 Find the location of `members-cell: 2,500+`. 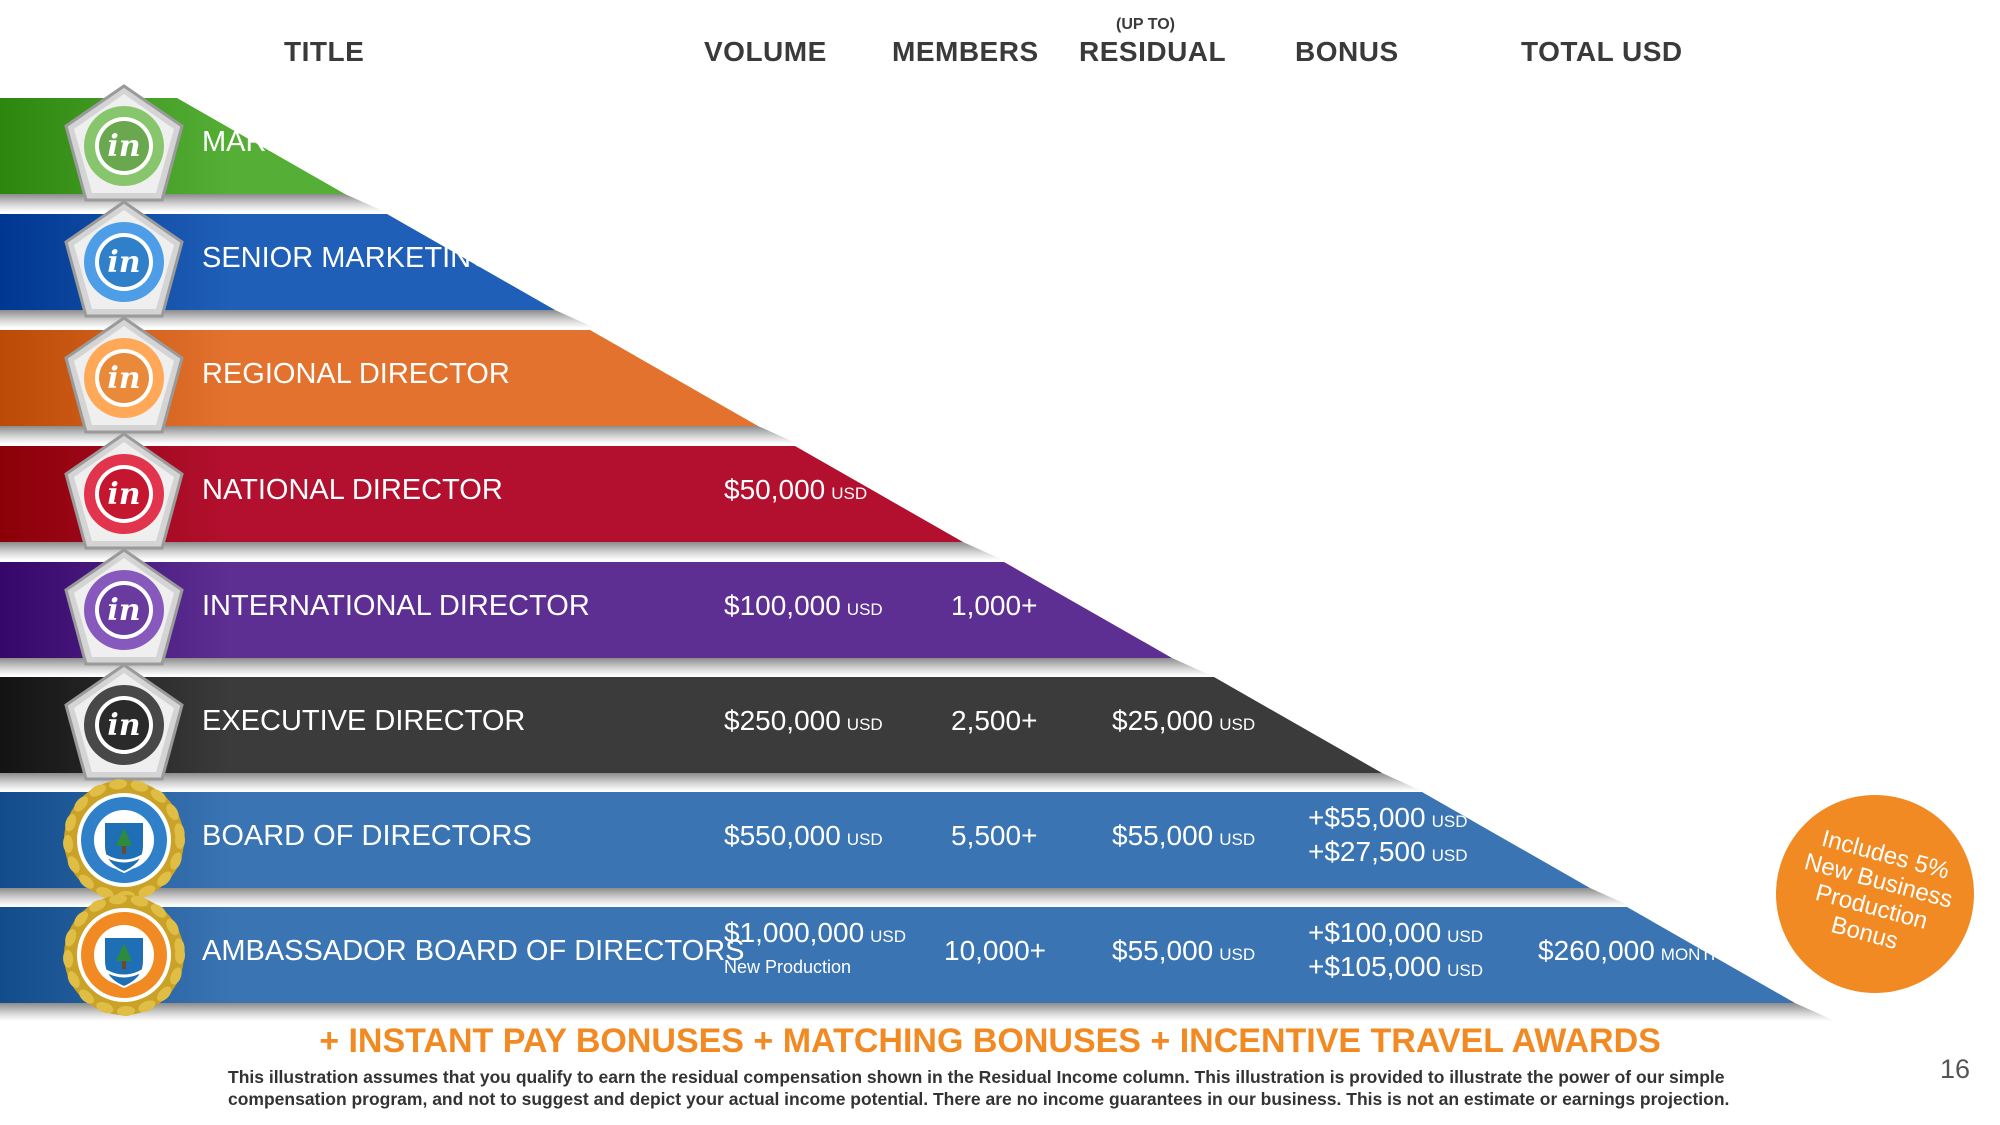

members-cell: 2,500+ is located at coordinates (994, 720).